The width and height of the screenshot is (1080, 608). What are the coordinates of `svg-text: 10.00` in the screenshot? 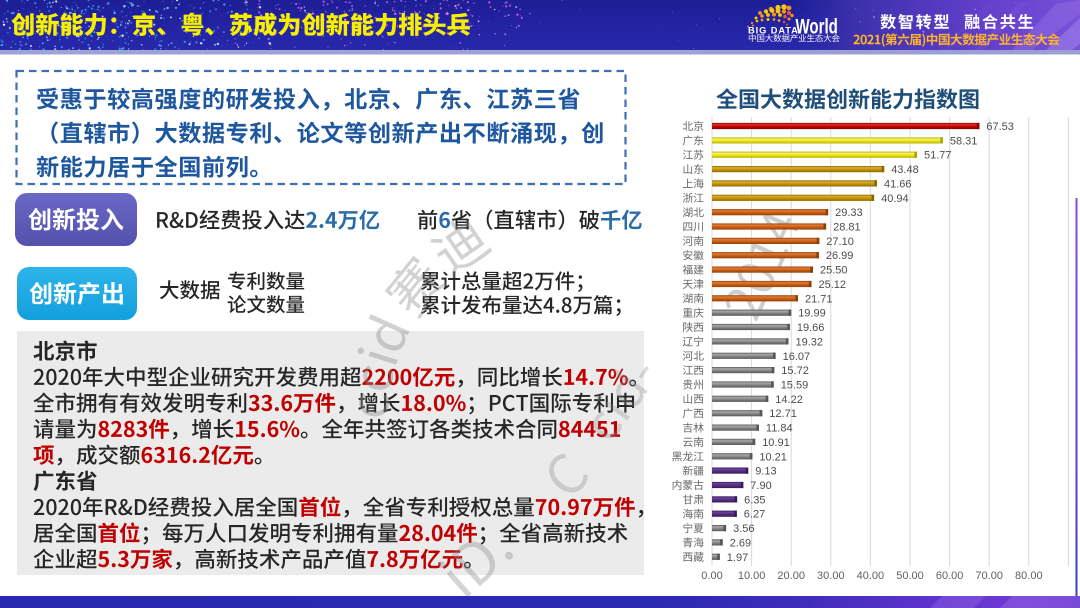 It's located at (752, 576).